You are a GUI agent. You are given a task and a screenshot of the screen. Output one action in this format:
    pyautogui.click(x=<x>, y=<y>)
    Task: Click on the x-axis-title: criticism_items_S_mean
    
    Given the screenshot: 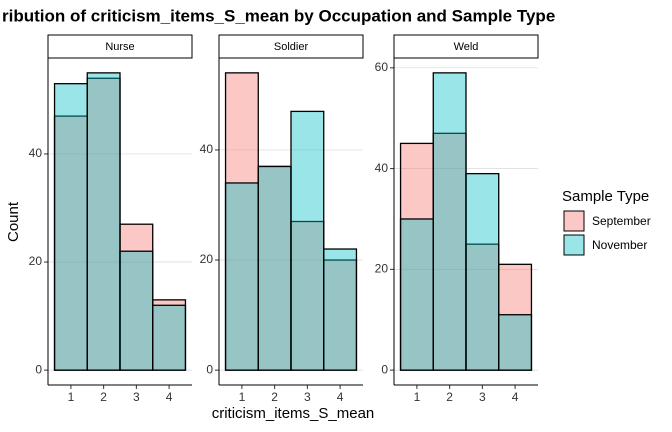 What is the action you would take?
    pyautogui.click(x=293, y=413)
    